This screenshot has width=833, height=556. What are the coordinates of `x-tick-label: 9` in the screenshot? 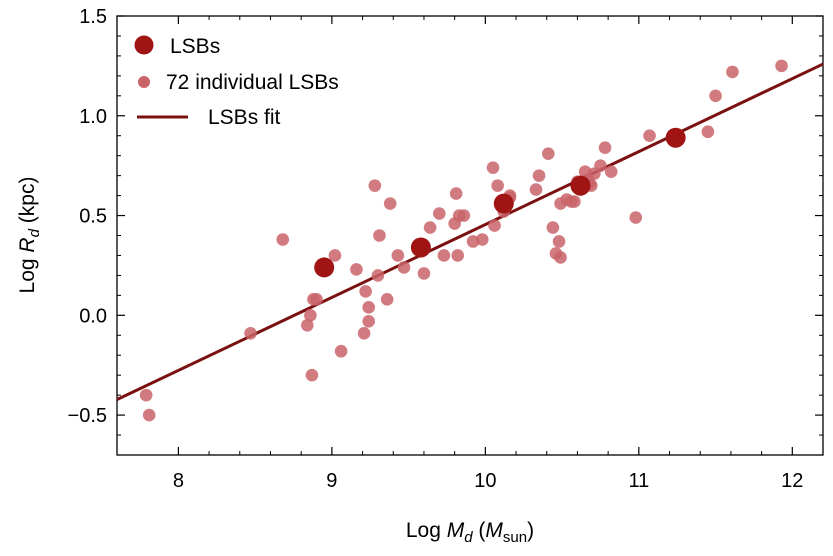 It's located at (331, 481).